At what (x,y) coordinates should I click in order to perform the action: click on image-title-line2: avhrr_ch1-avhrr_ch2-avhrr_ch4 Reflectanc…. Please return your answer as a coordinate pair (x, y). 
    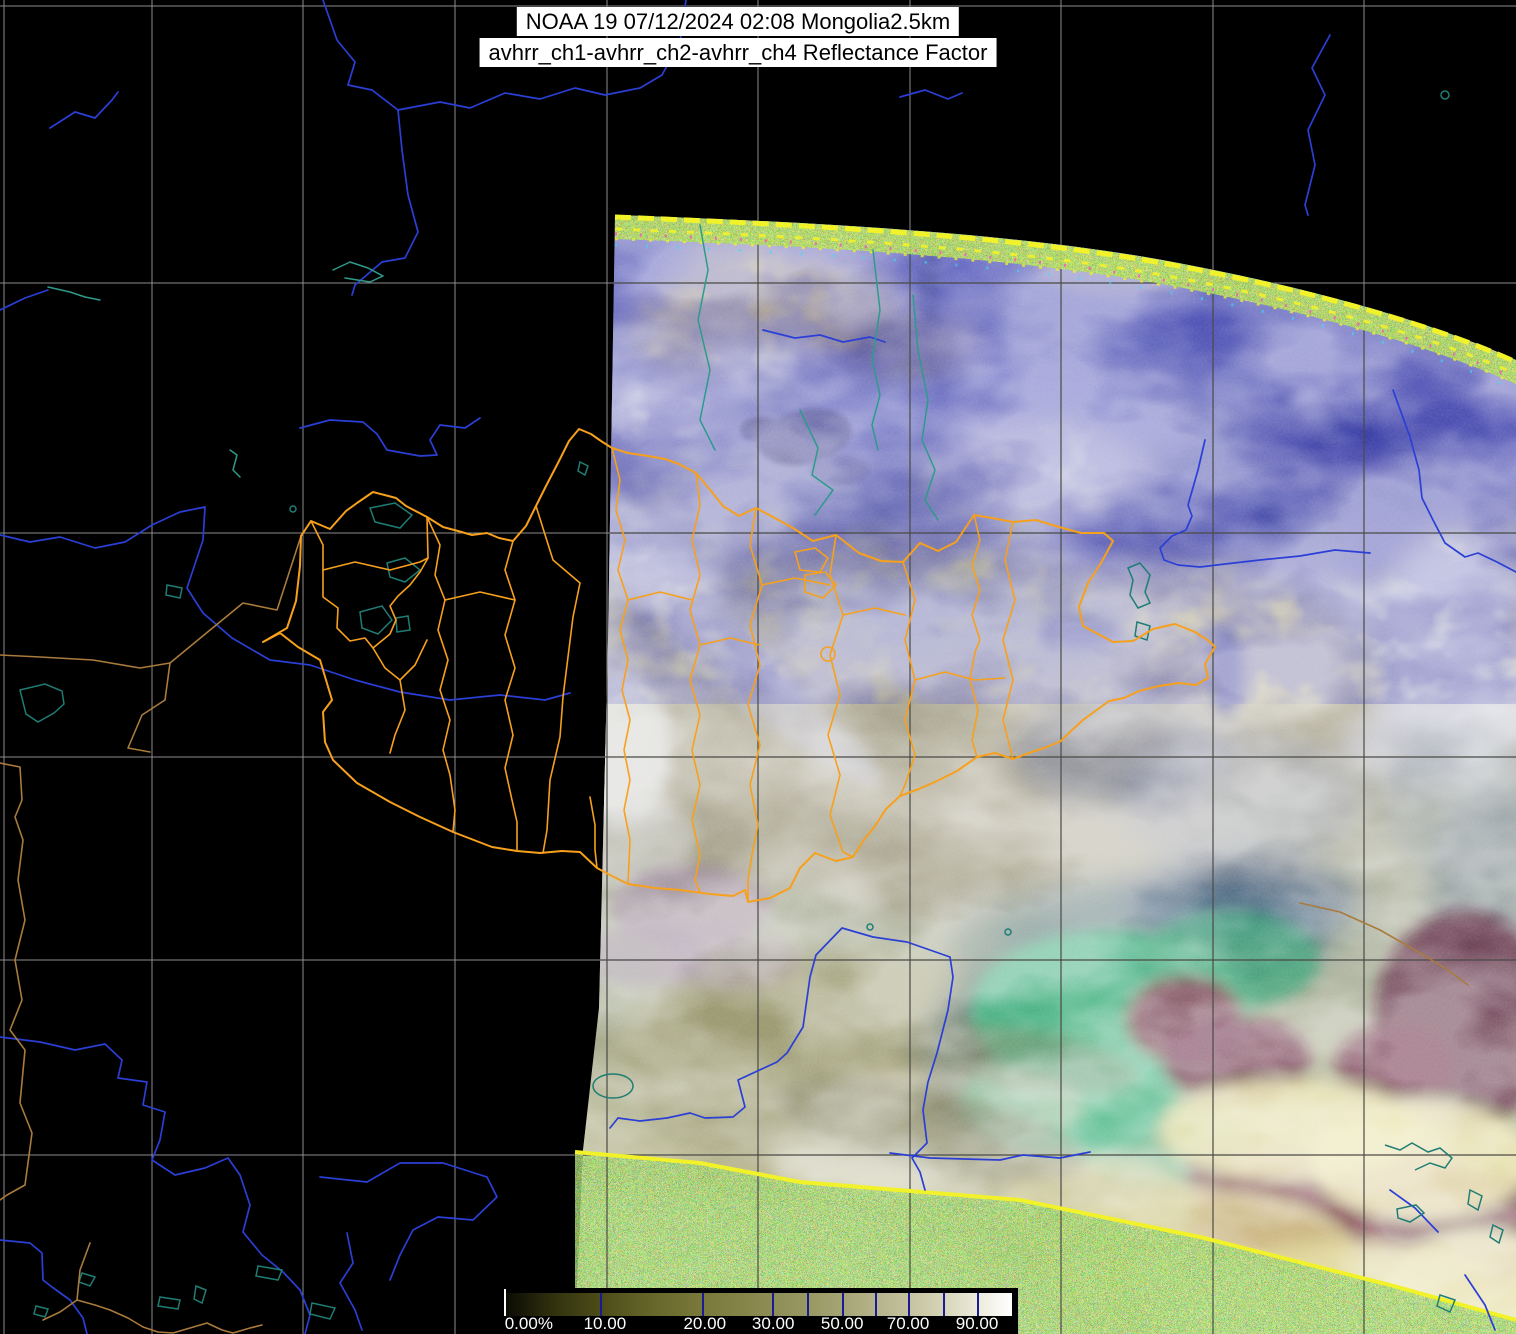
    Looking at the image, I should click on (738, 52).